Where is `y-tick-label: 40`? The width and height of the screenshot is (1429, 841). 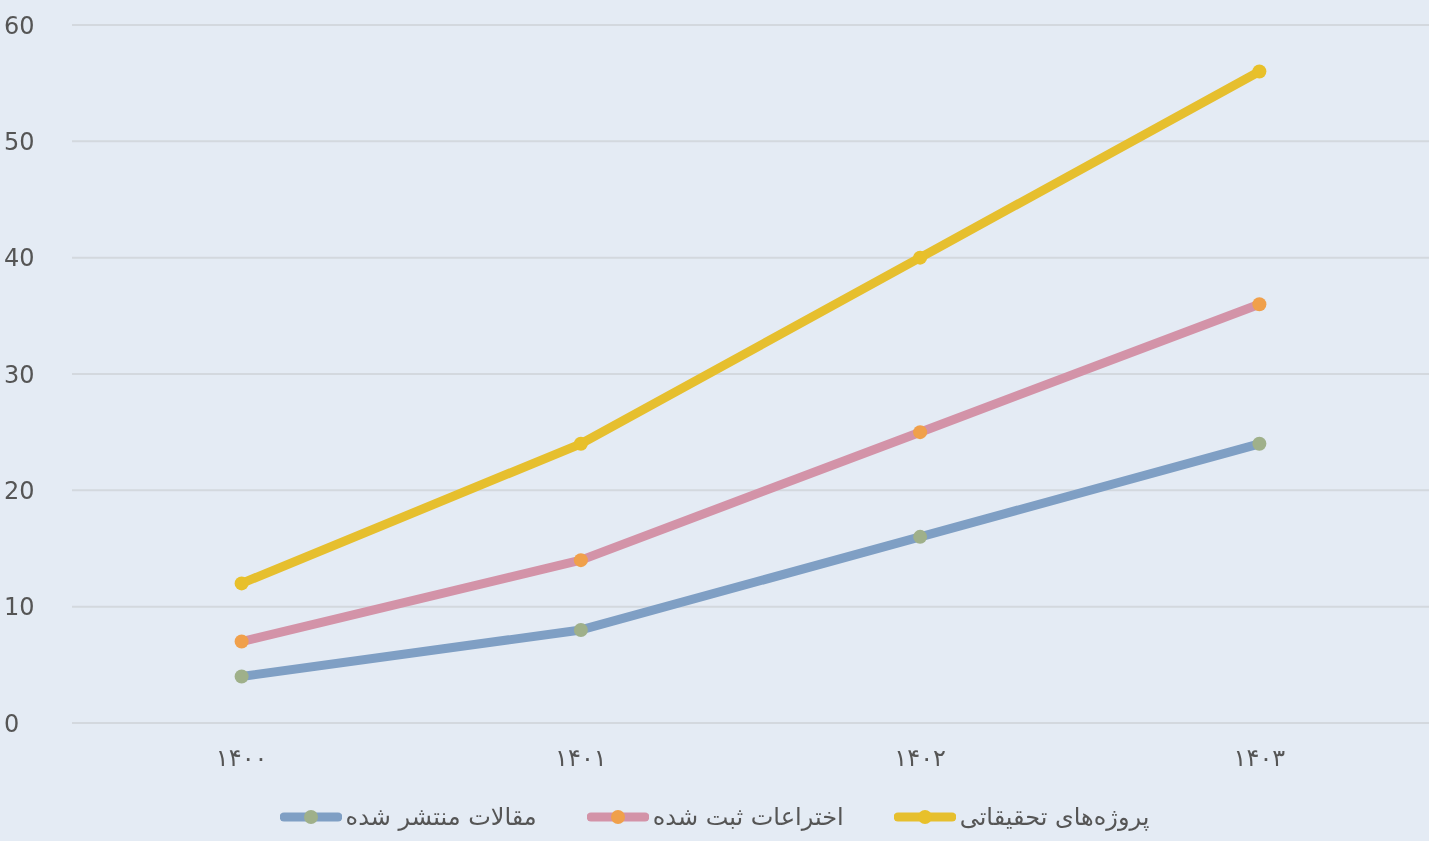 y-tick-label: 40 is located at coordinates (19, 258).